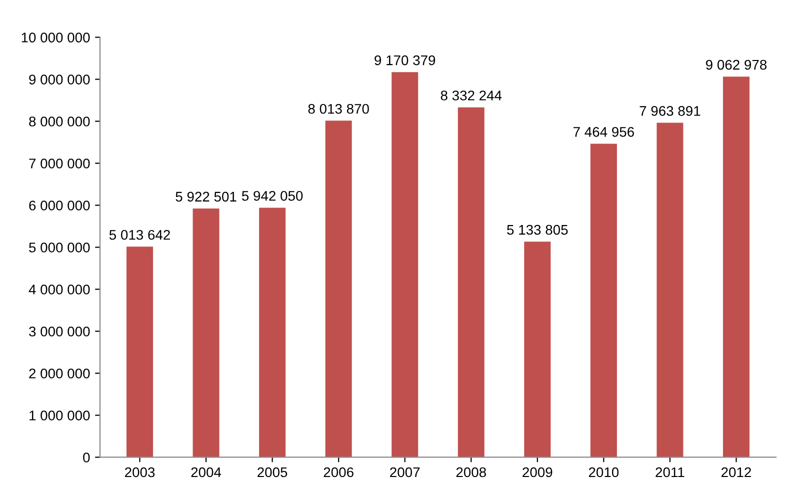  I want to click on data-label: 5 922 501, so click(206, 197).